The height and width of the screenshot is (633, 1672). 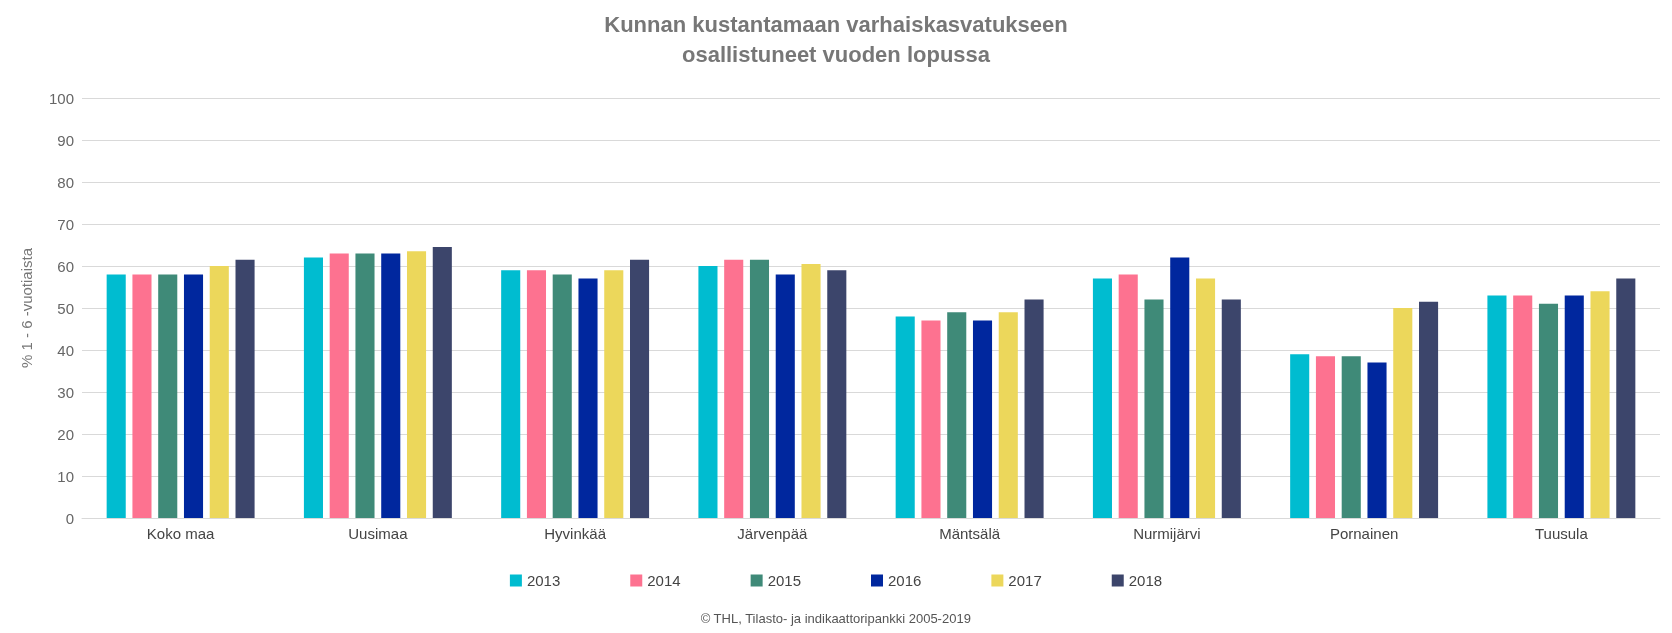 What do you see at coordinates (1025, 580) in the screenshot?
I see `legend-label: 2017` at bounding box center [1025, 580].